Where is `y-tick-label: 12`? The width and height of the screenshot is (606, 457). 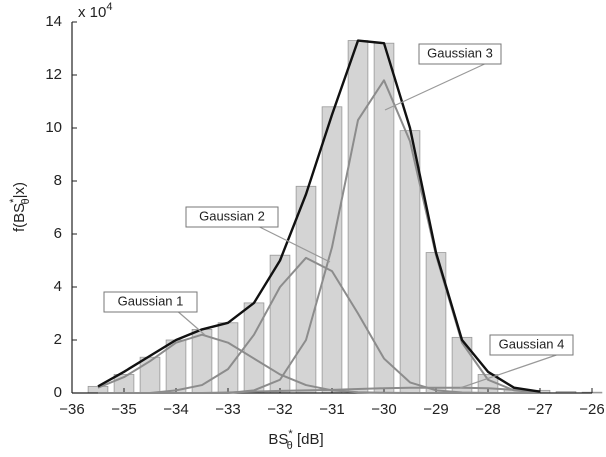
y-tick-label: 12 is located at coordinates (53, 74).